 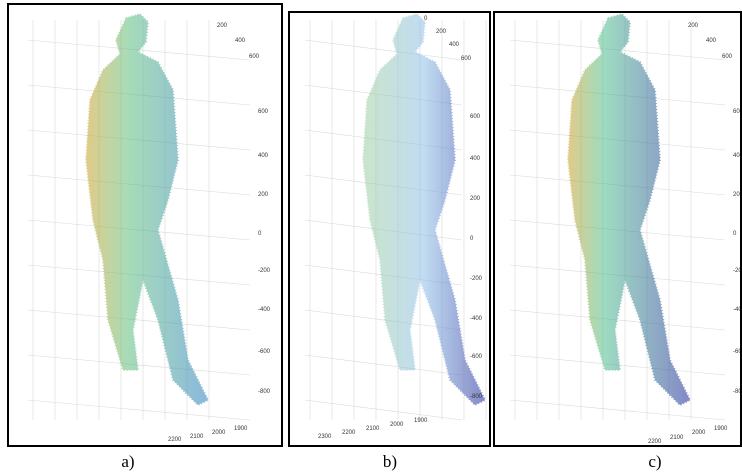 I want to click on panel-label: a), so click(x=127, y=461).